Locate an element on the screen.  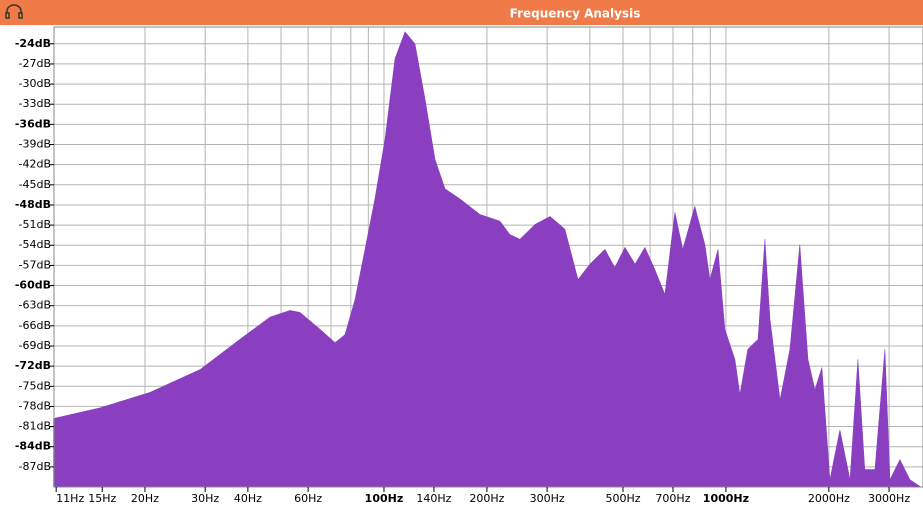
y-tick-label: -51dB is located at coordinates (35, 224).